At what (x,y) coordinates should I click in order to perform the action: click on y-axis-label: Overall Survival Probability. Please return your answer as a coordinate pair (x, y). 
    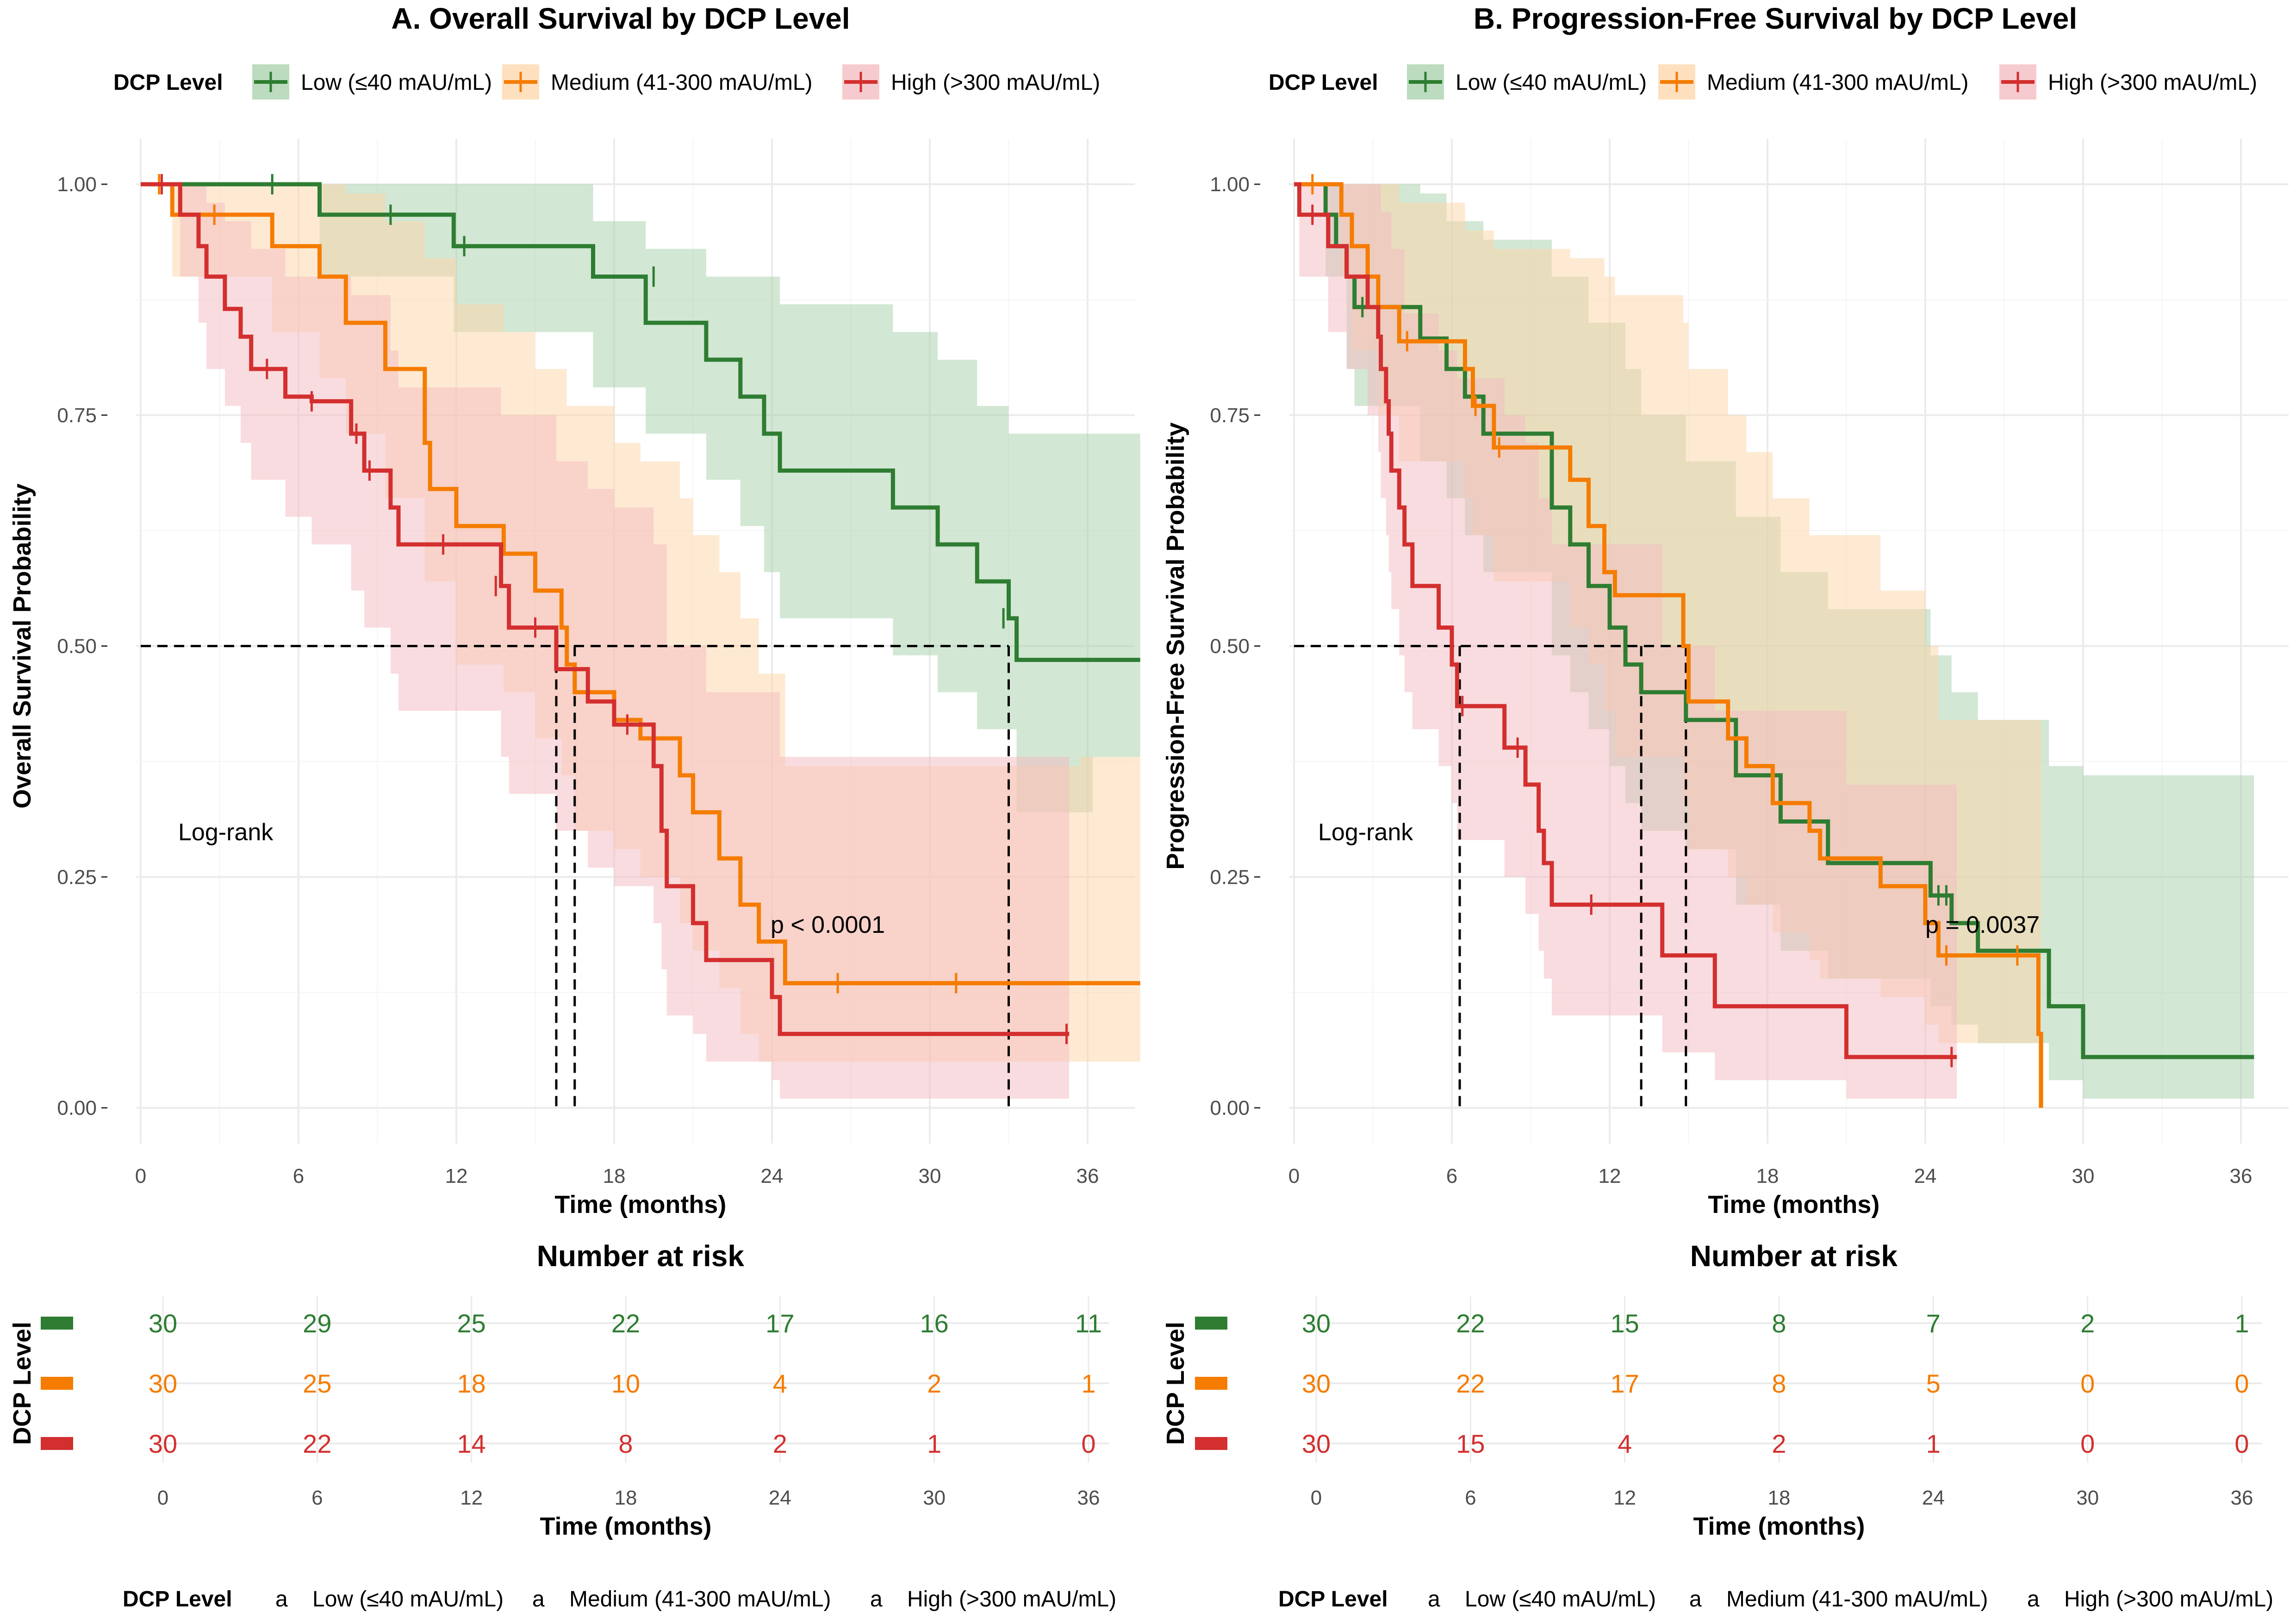
    Looking at the image, I should click on (22, 645).